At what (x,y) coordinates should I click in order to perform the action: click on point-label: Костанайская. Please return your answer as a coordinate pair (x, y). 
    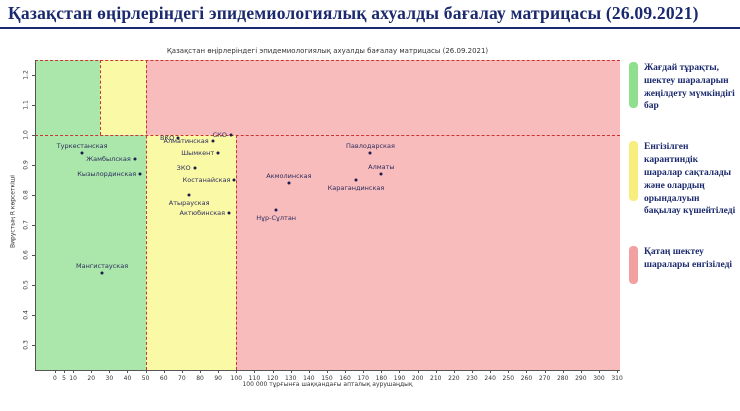
    Looking at the image, I should click on (206, 180).